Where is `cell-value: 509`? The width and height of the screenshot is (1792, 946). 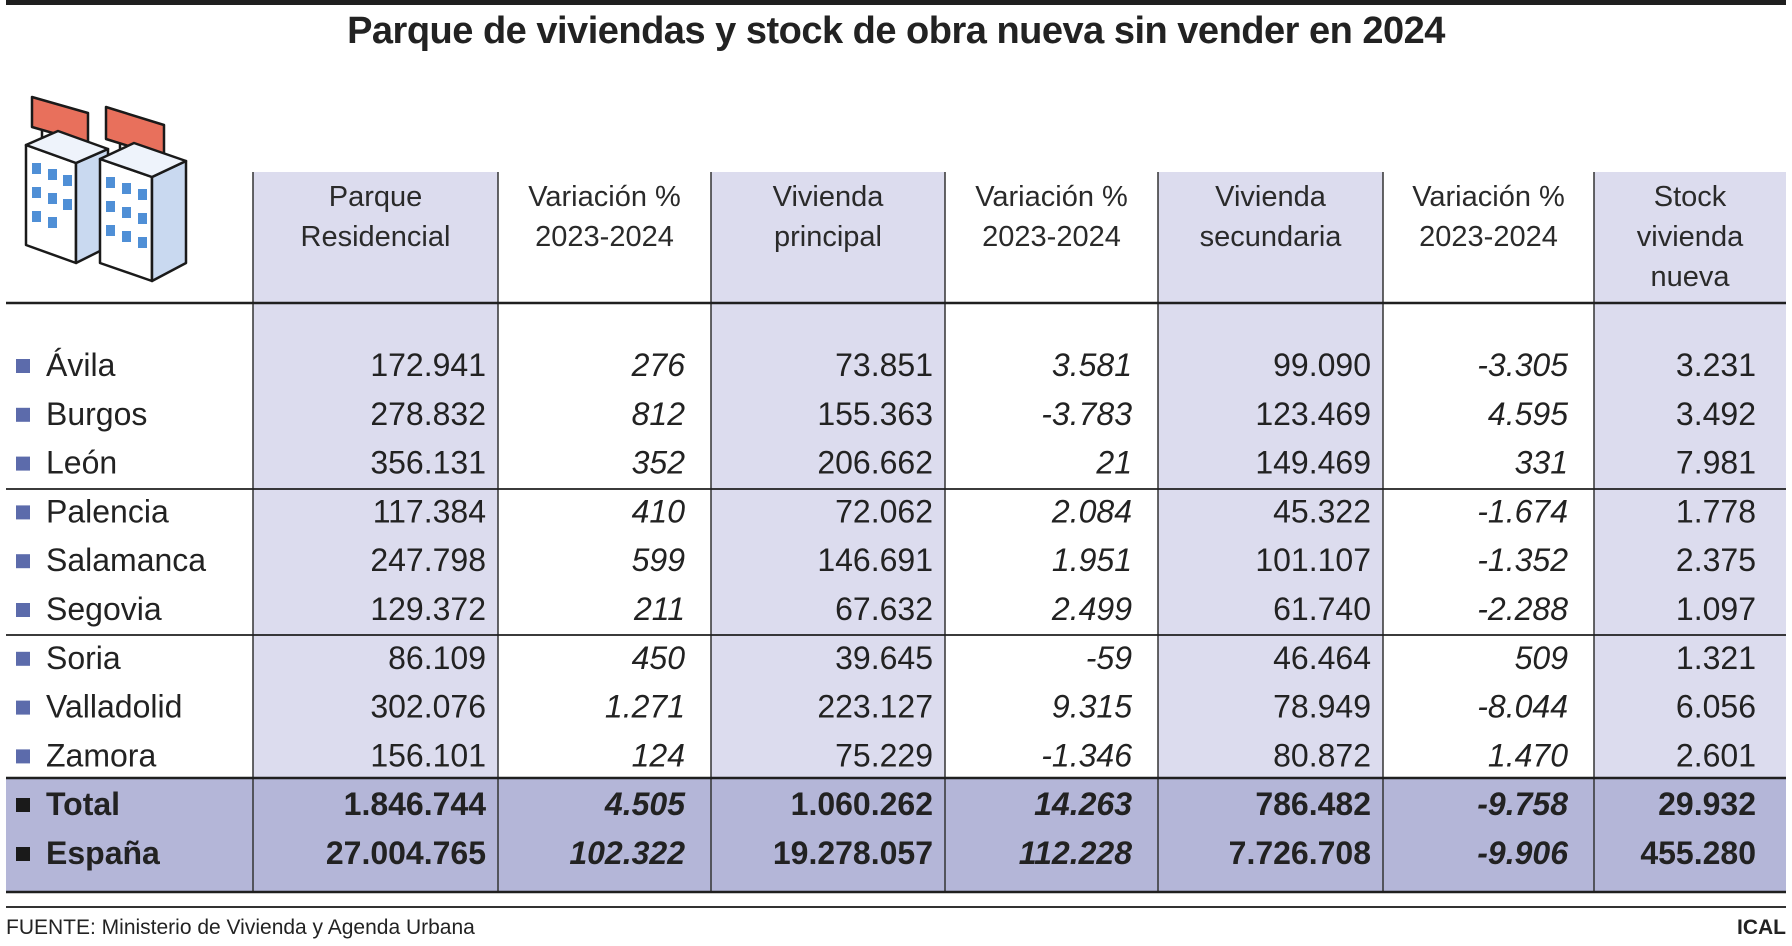 cell-value: 509 is located at coordinates (1542, 658).